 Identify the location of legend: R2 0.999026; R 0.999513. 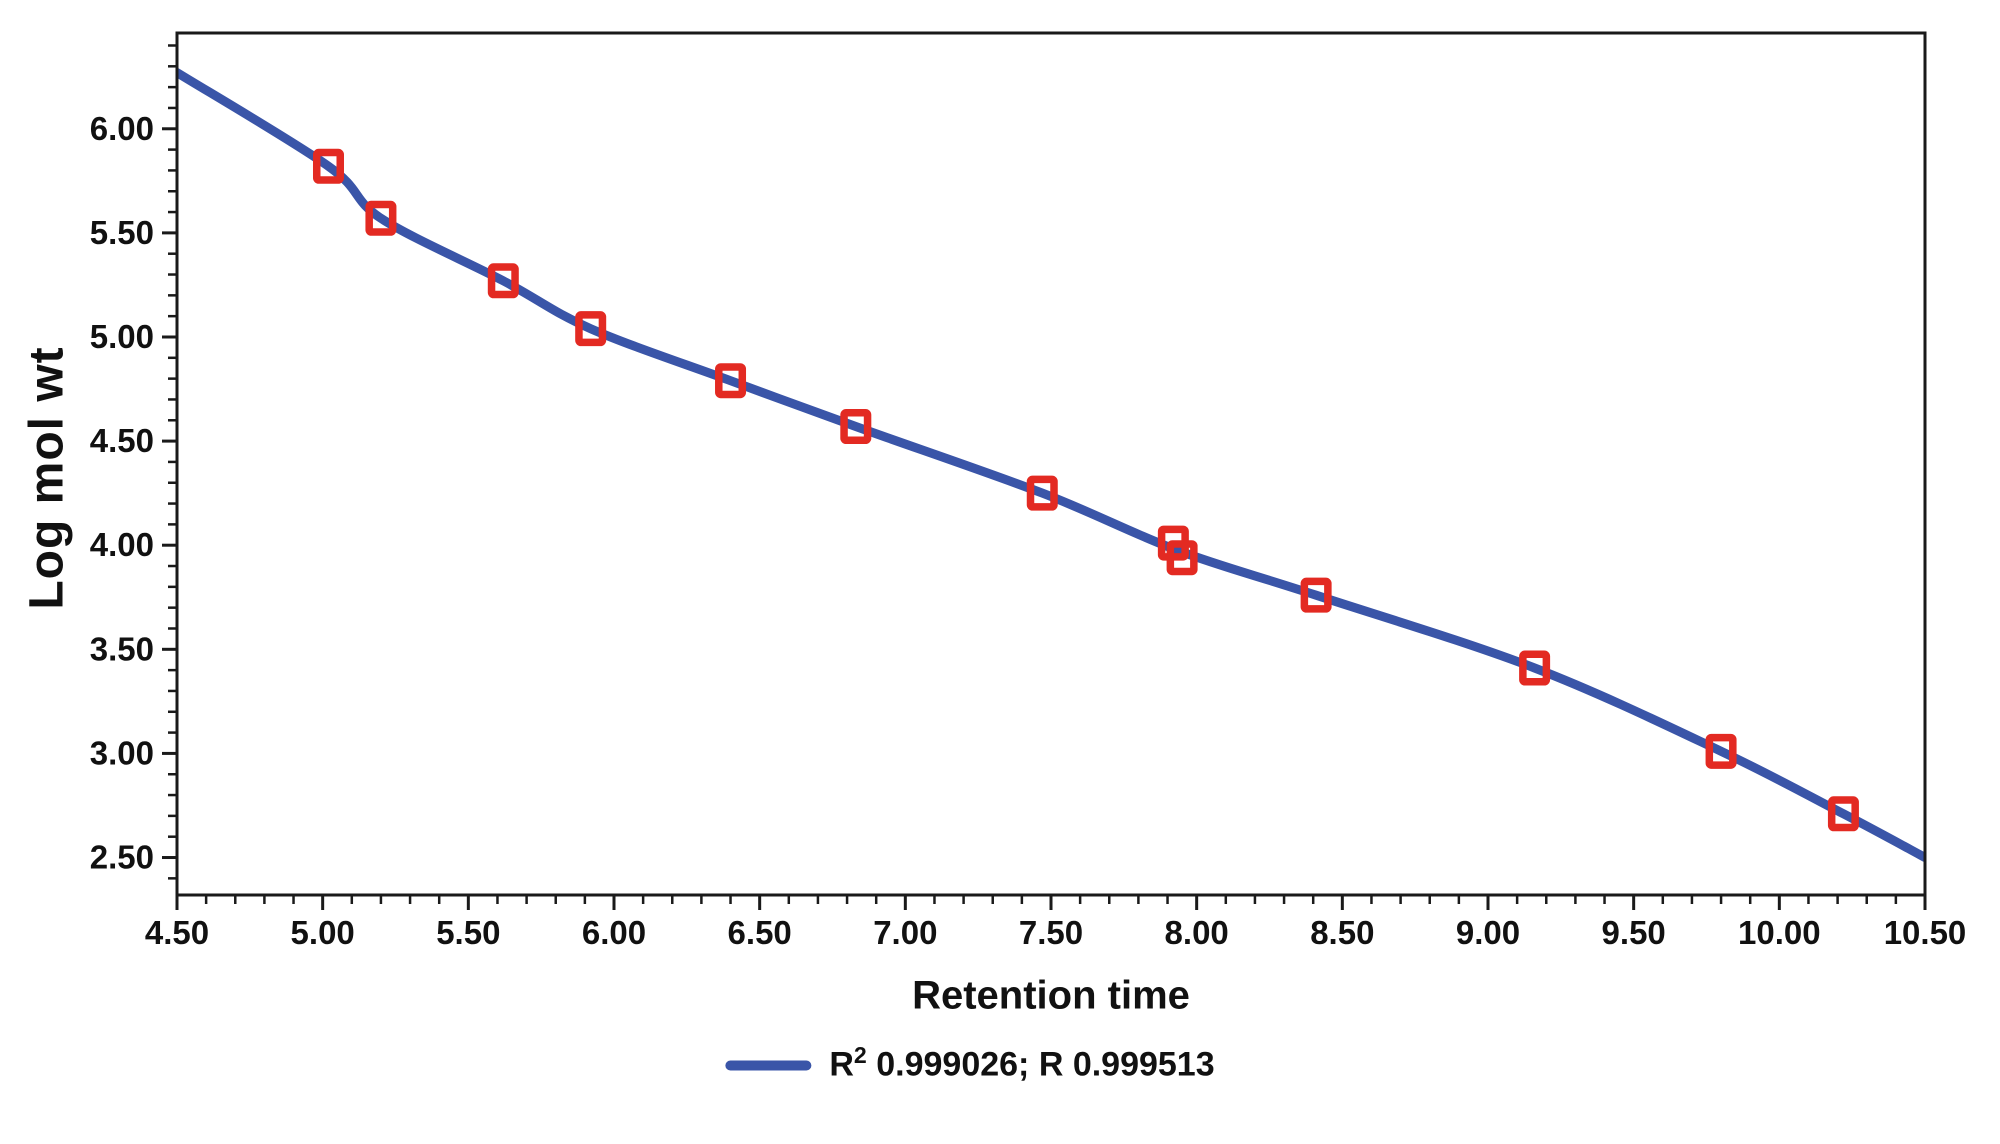
(970, 1063).